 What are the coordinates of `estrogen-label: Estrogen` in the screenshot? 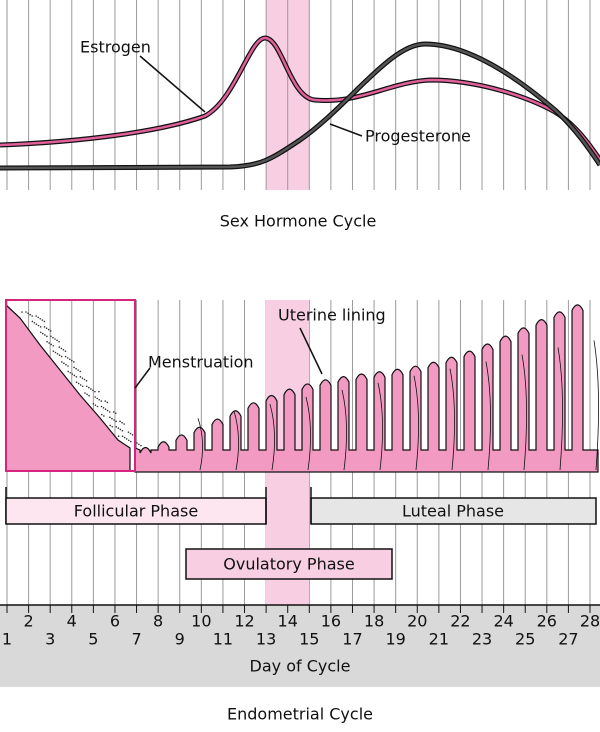 It's located at (115, 47).